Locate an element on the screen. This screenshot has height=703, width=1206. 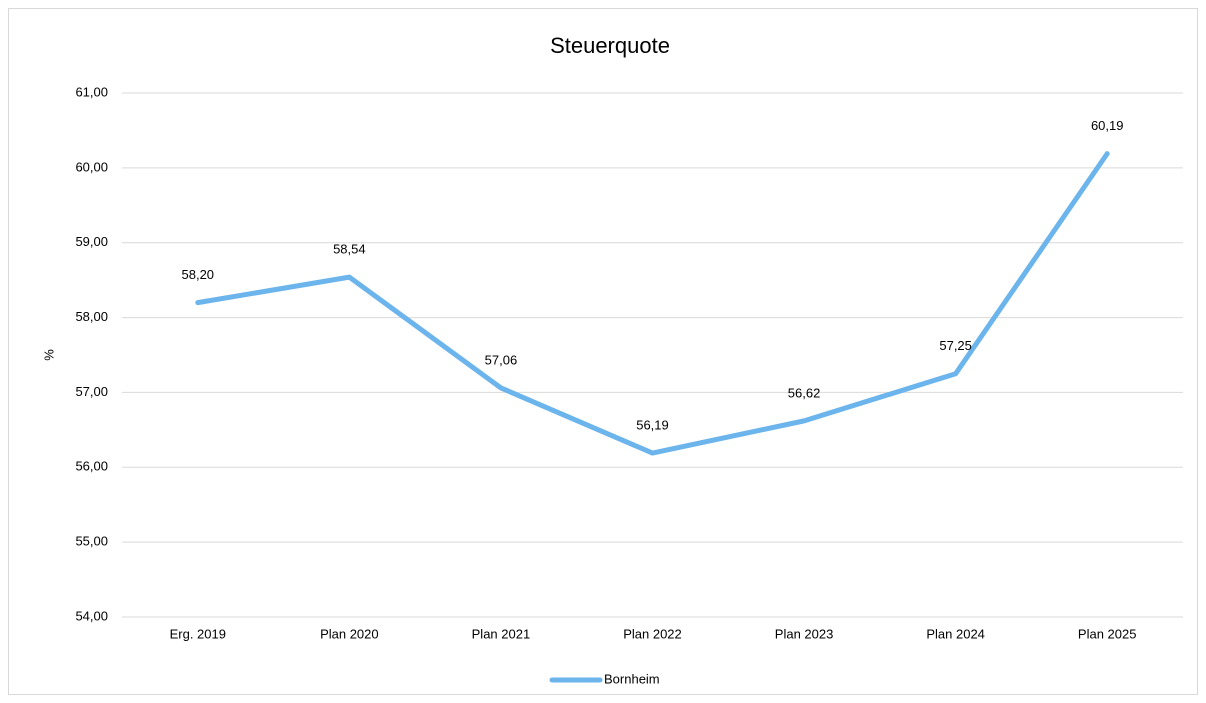
data-label: 56,62 is located at coordinates (804, 392).